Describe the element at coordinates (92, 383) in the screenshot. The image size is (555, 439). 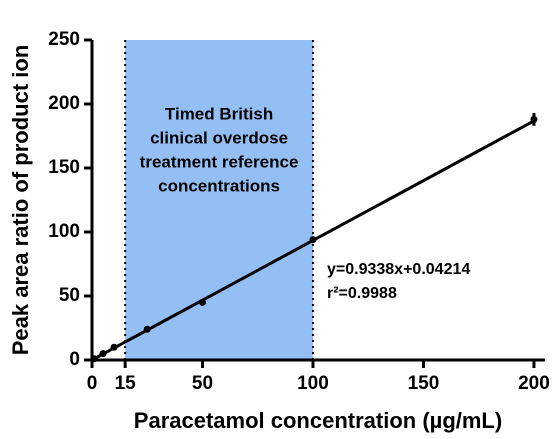
I see `x-tick-label: 0` at that location.